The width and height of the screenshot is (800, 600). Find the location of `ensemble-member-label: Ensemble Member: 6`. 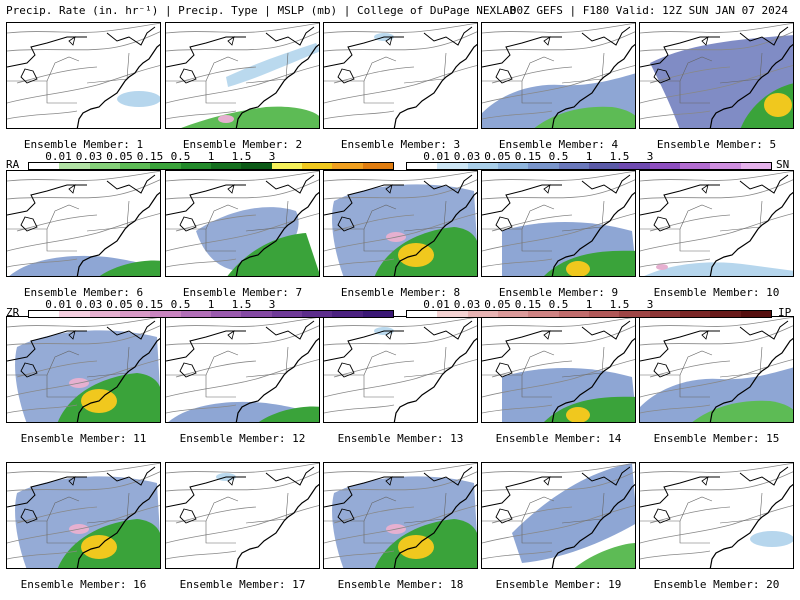

ensemble-member-label: Ensemble Member: 6 is located at coordinates (83, 292).